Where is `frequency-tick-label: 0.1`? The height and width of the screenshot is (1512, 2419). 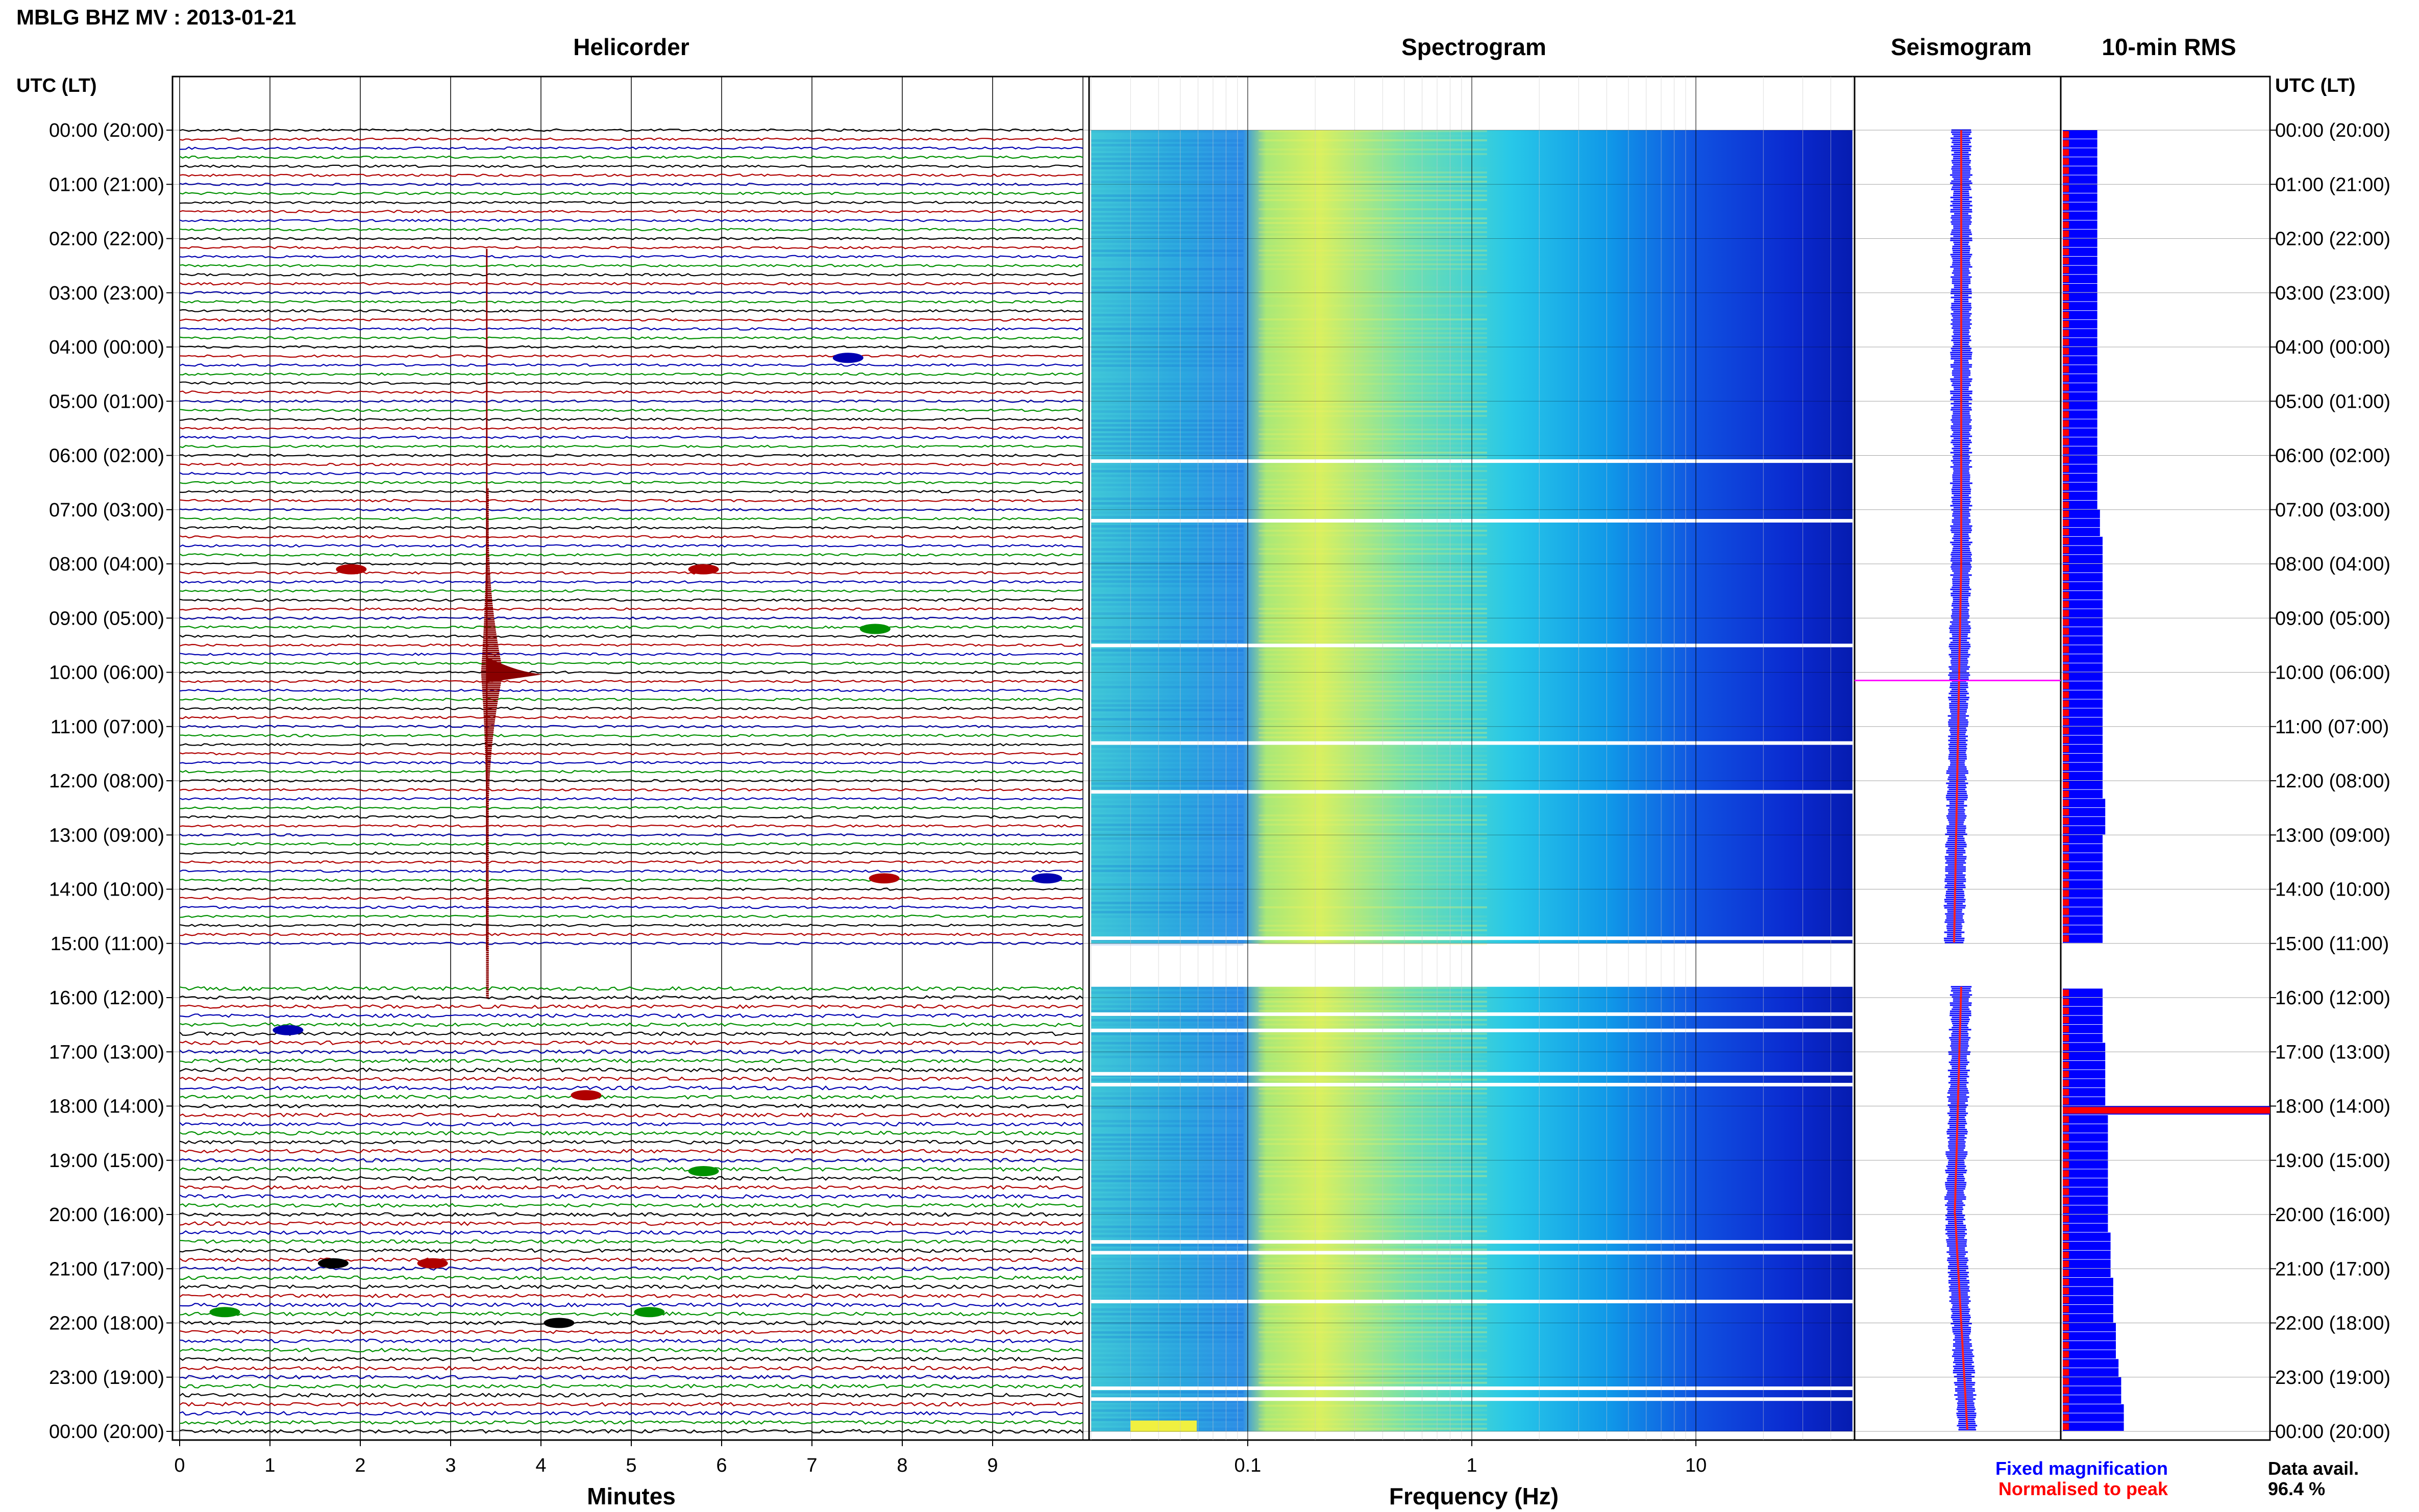 frequency-tick-label: 0.1 is located at coordinates (1247, 1465).